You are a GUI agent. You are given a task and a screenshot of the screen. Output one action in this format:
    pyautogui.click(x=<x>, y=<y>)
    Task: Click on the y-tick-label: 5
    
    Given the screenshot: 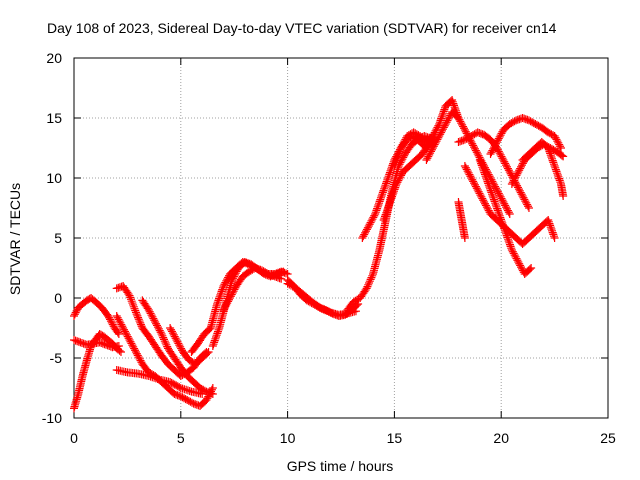 What is the action you would take?
    pyautogui.click(x=58, y=238)
    